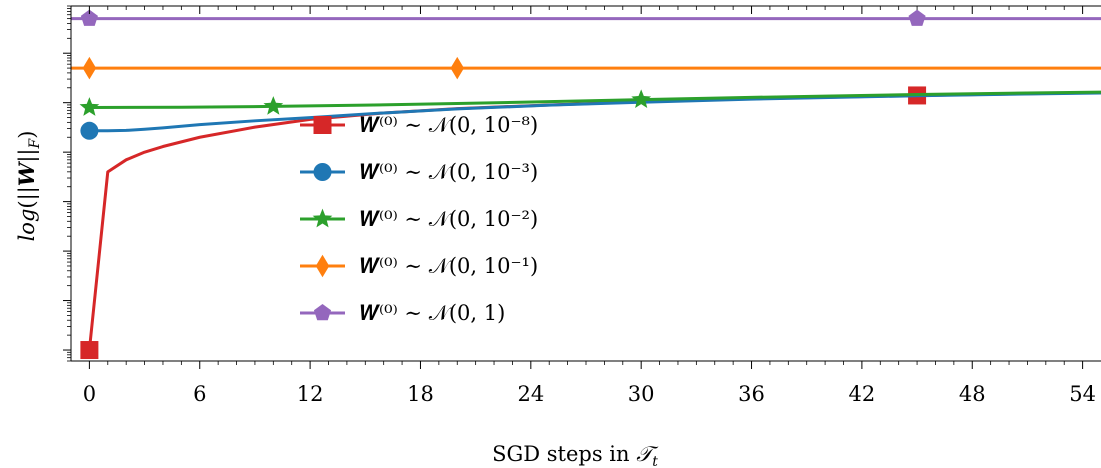 The width and height of the screenshot is (1101, 468). Describe the element at coordinates (432, 313) in the screenshot. I see `legend-label-4: 𝑾⁽⁰⁾ ∼ 𝒩(0, 1)` at that location.